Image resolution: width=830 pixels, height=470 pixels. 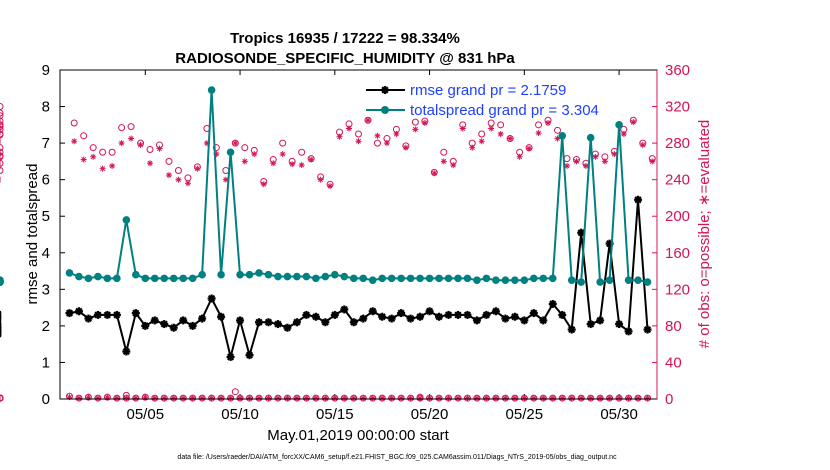 What do you see at coordinates (358, 435) in the screenshot?
I see `x-axis-label: May.01,2019 00:00:00 start` at bounding box center [358, 435].